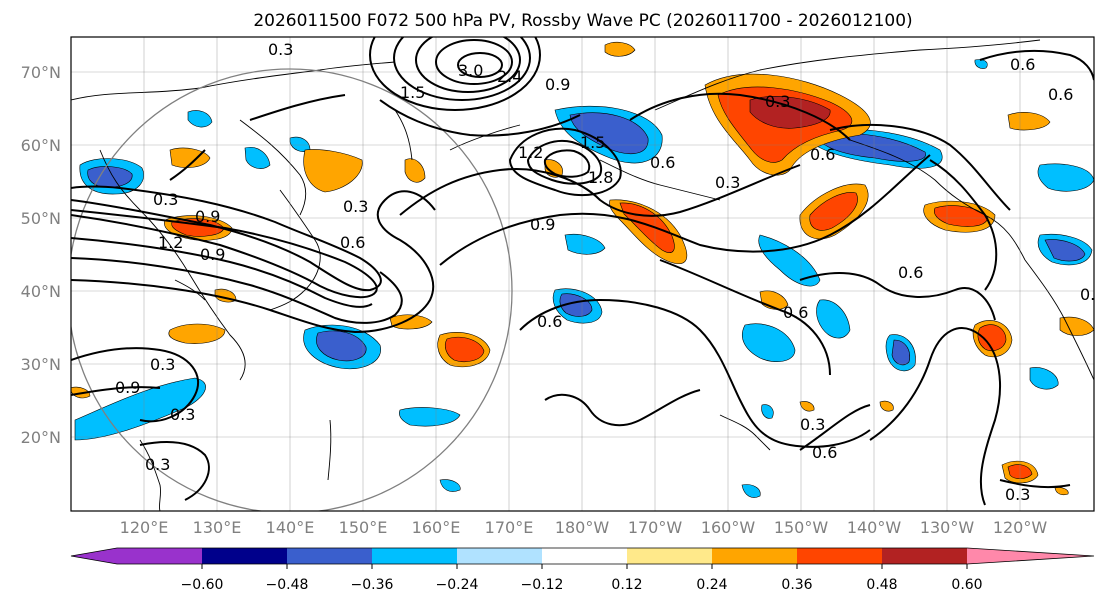  I want to click on lon-label: 180°W, so click(582, 527).